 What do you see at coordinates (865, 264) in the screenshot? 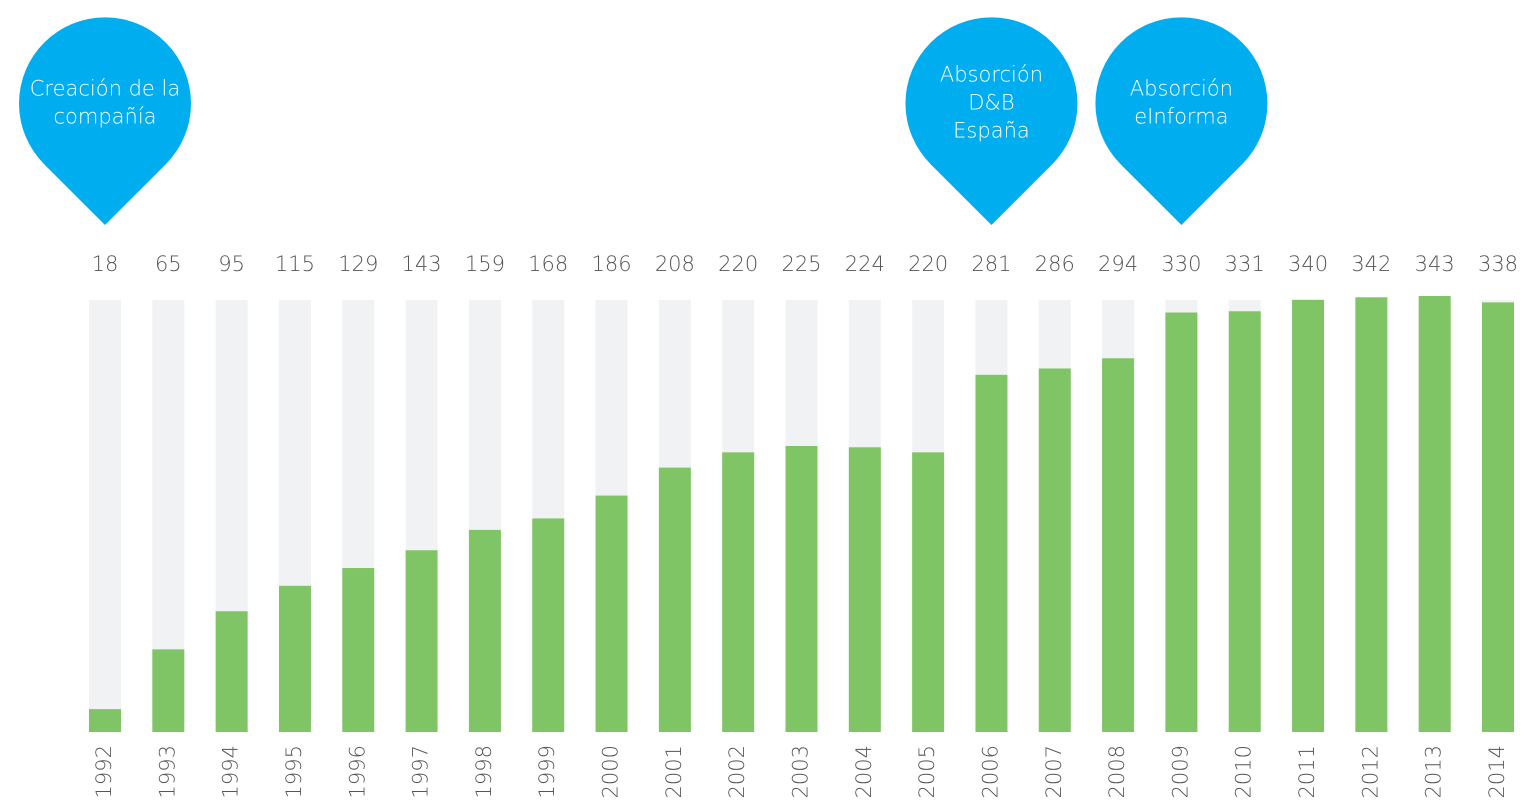
I see `value-label: 224` at bounding box center [865, 264].